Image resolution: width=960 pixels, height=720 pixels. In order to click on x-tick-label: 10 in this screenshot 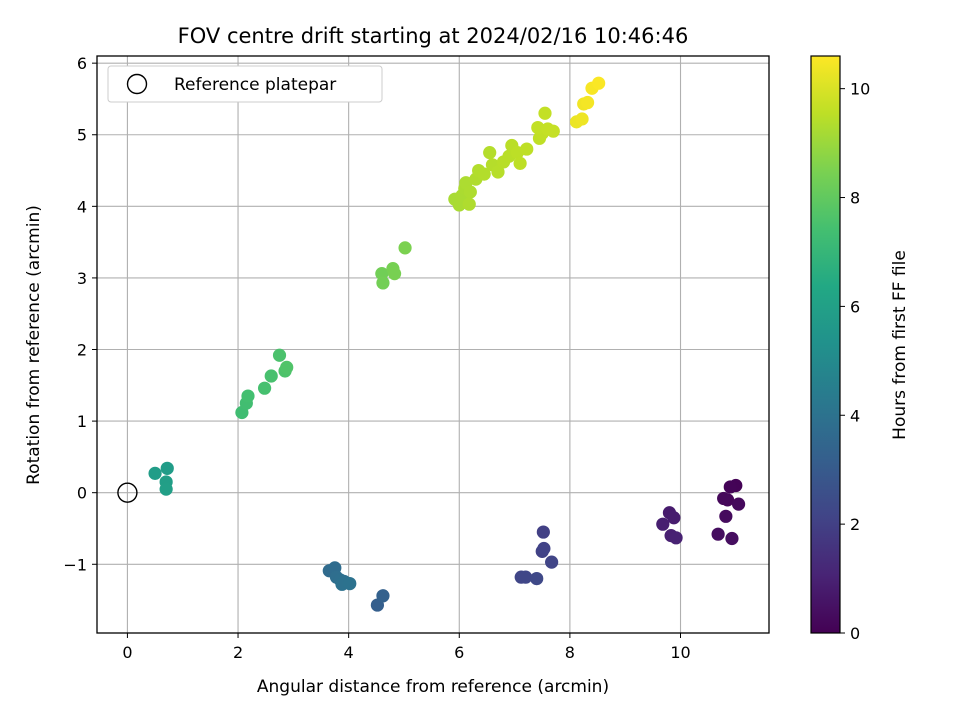, I will do `click(680, 652)`.